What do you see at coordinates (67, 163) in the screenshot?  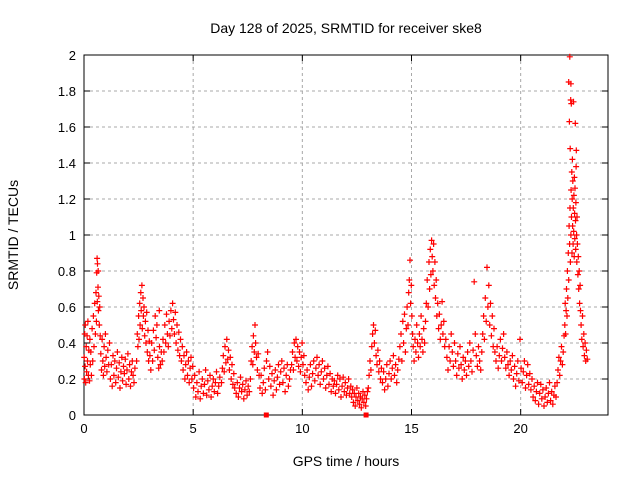 I see `y-tick-label: 1.4` at bounding box center [67, 163].